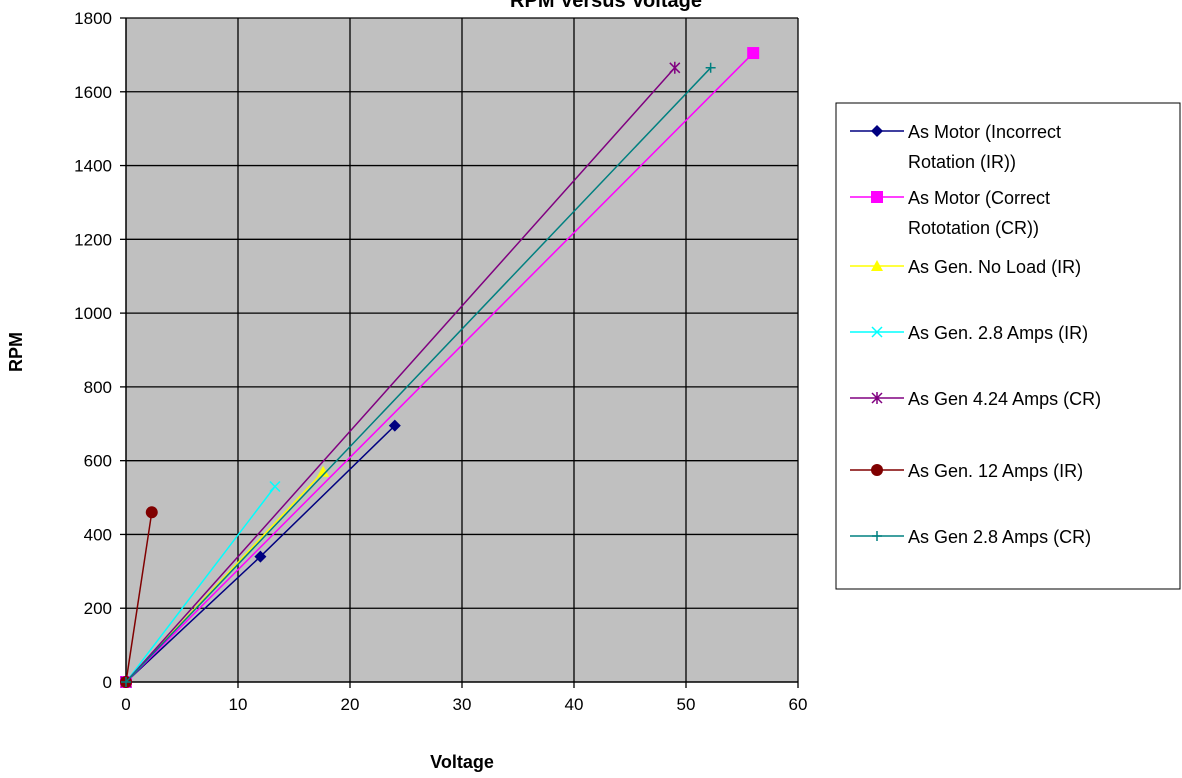 This screenshot has width=1182, height=778. I want to click on x-axis-title: Voltage, so click(462, 762).